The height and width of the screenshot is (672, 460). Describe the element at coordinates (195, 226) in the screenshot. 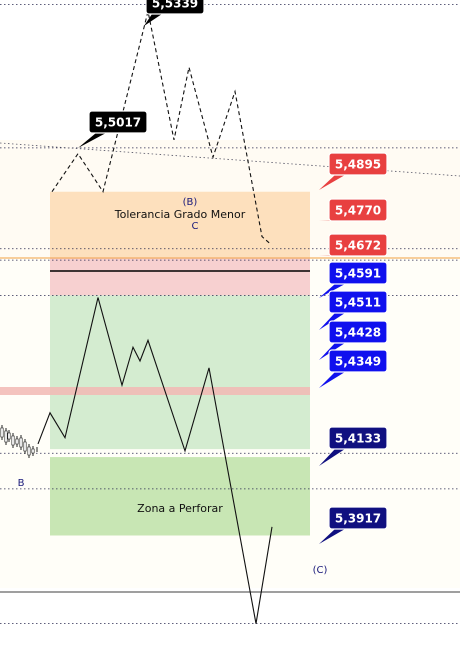

I see `wave-label-2: C` at that location.